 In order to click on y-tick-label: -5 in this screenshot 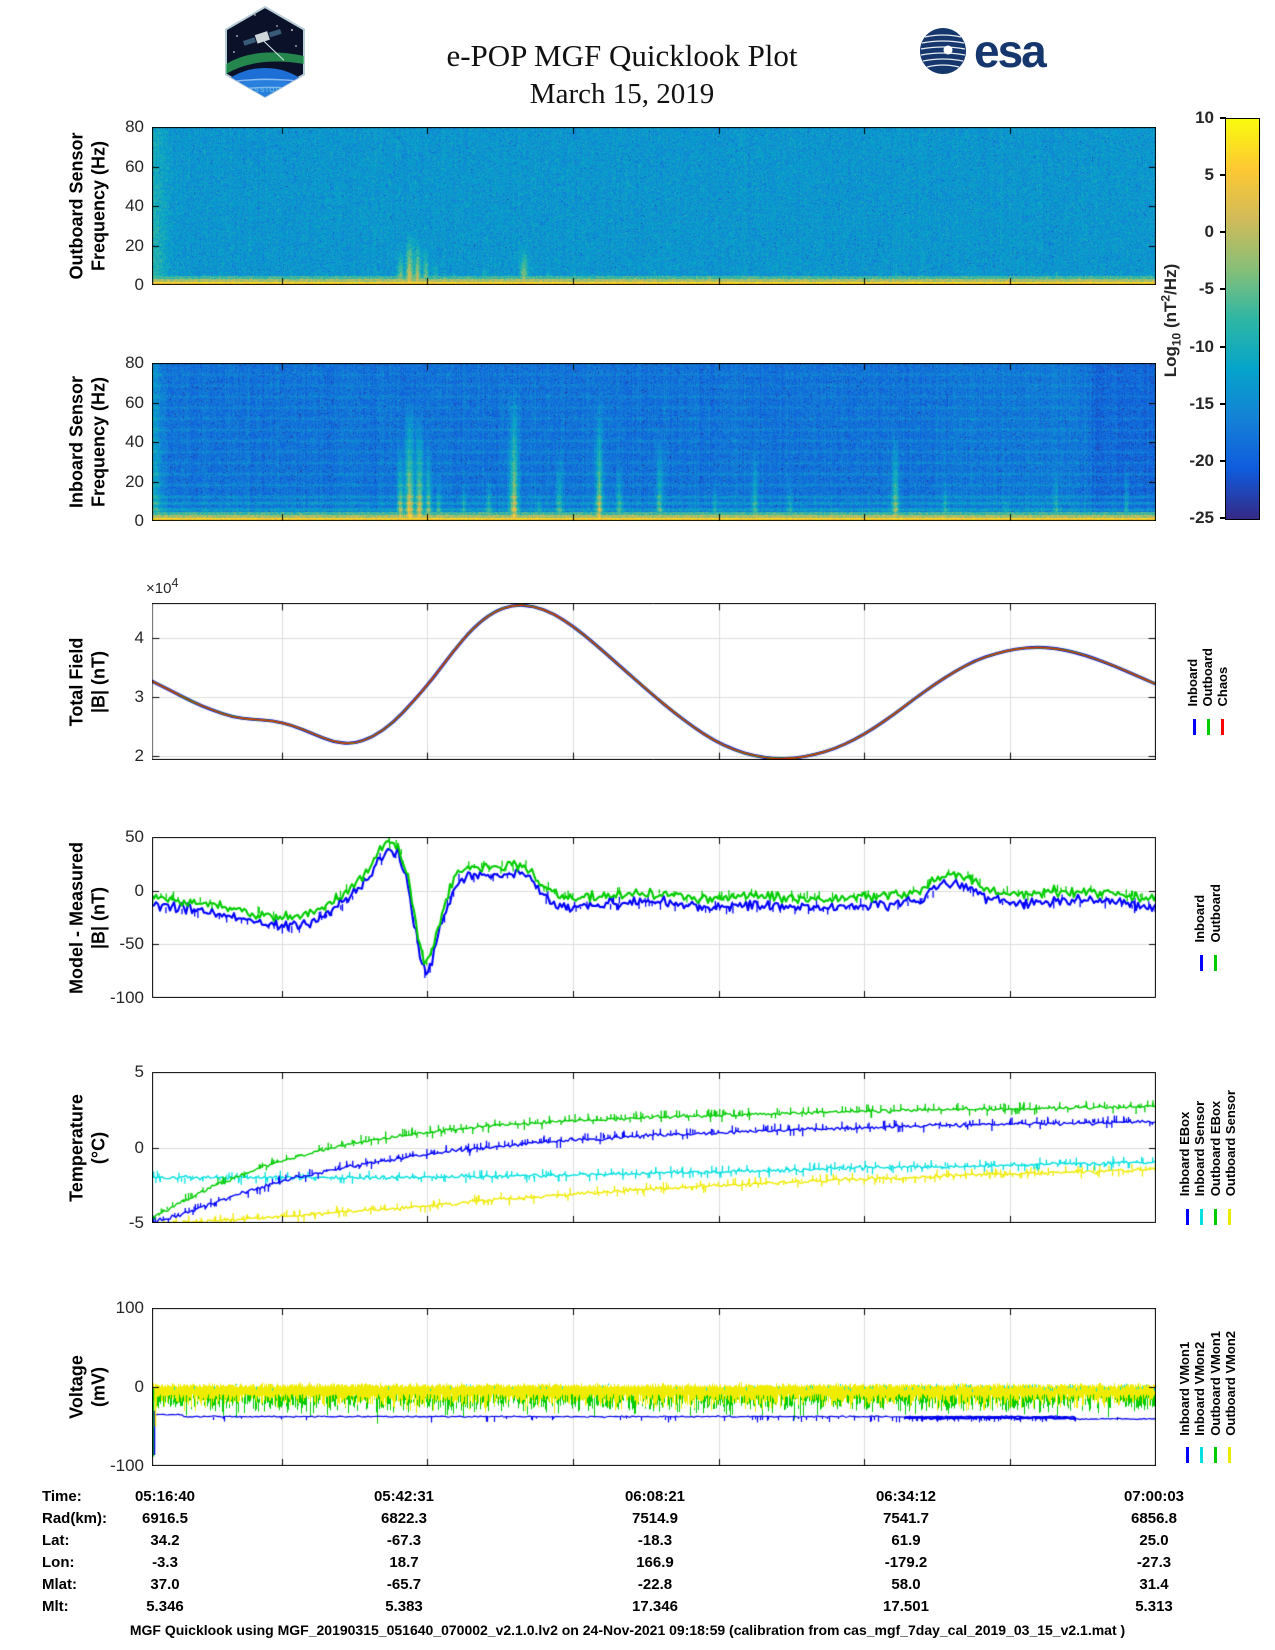, I will do `click(136, 1222)`.